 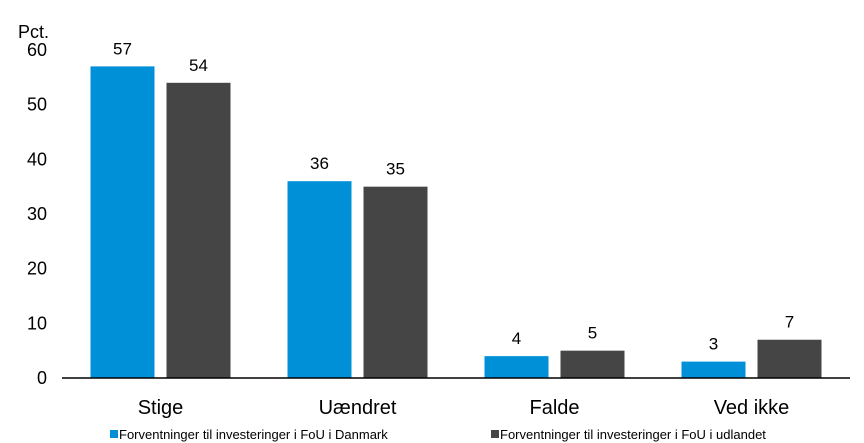 What do you see at coordinates (37, 105) in the screenshot?
I see `y-tick-label: 50` at bounding box center [37, 105].